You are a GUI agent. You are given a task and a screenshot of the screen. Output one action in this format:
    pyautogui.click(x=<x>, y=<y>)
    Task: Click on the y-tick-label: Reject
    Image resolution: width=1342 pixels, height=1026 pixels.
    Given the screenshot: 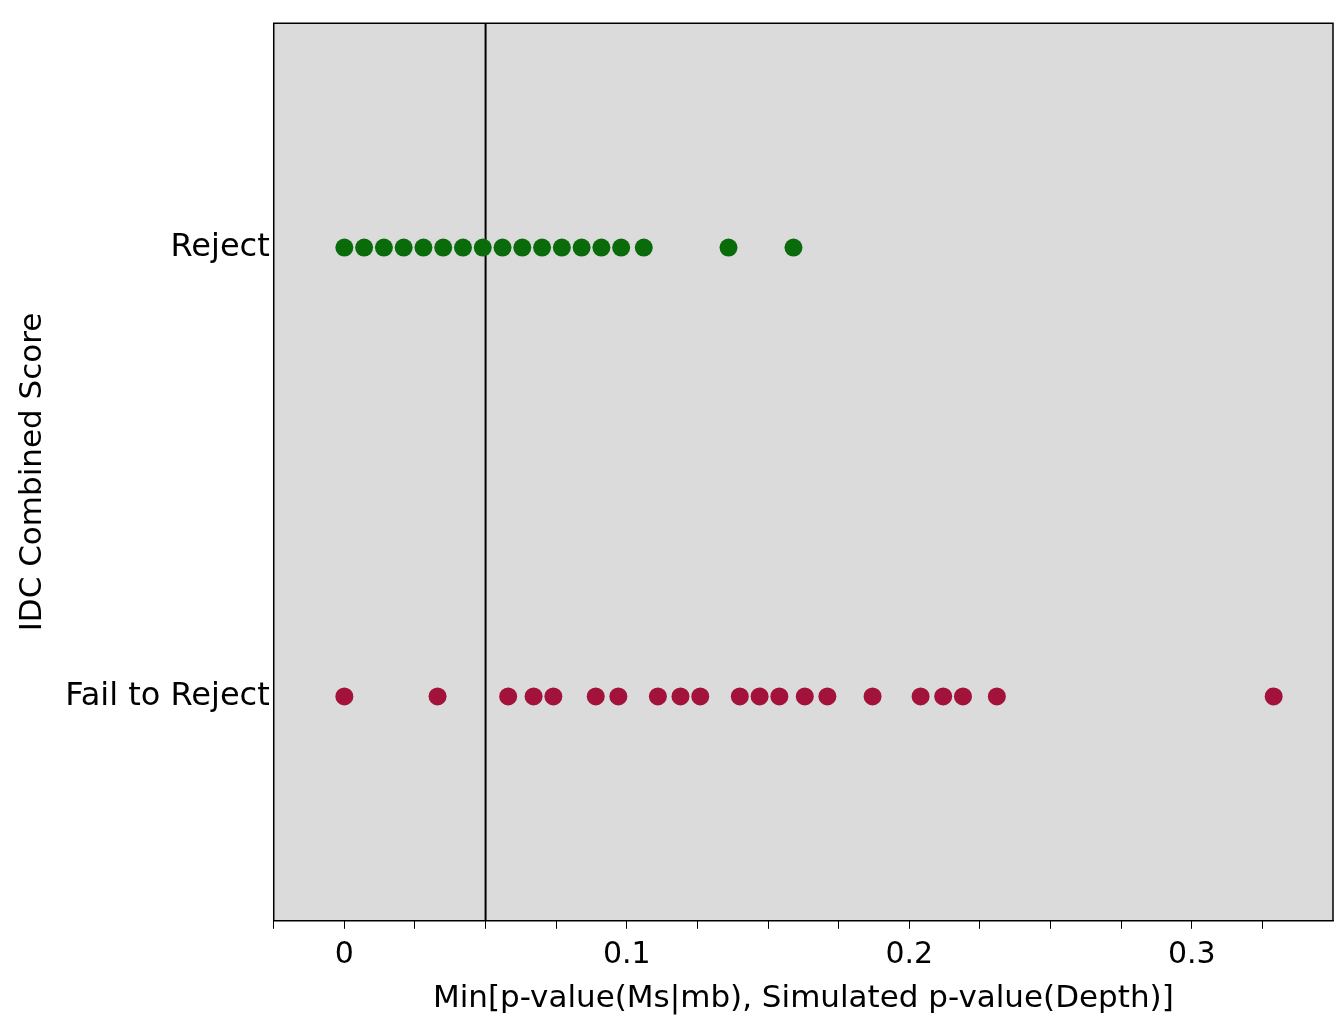 What is the action you would take?
    pyautogui.click(x=220, y=244)
    